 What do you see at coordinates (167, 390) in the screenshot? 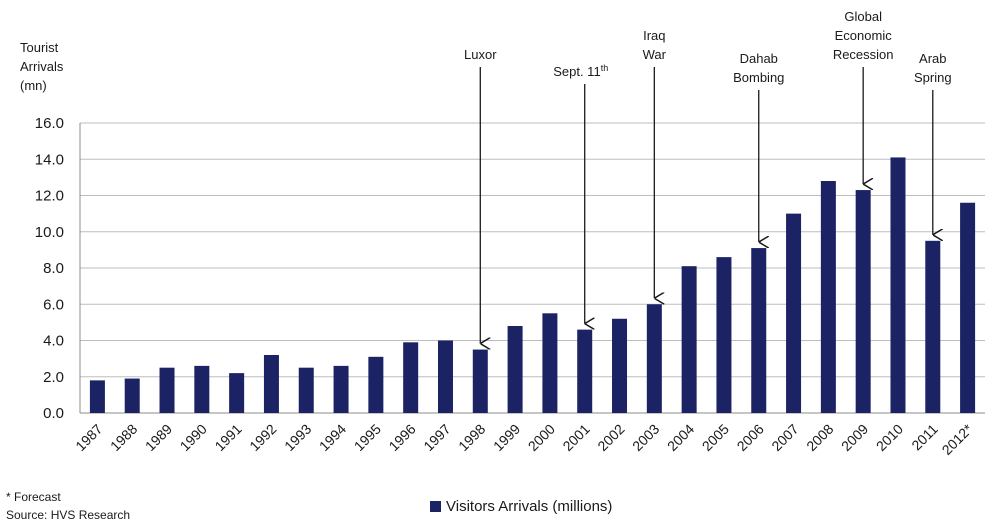
I see `bar-1989` at bounding box center [167, 390].